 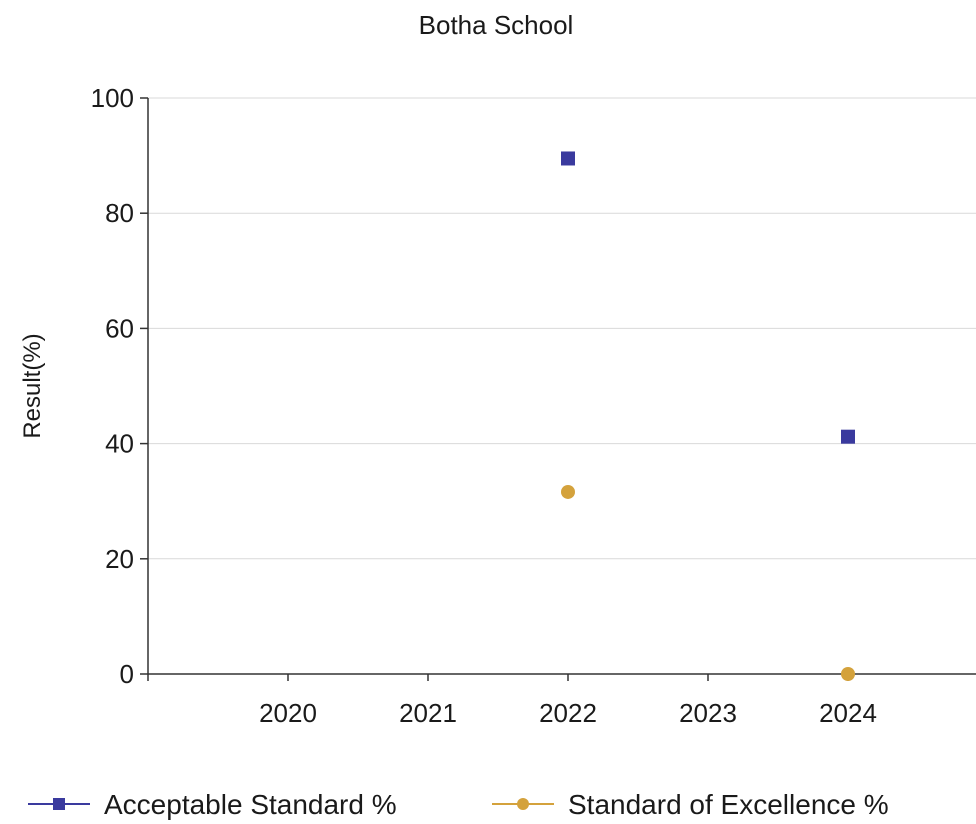 I want to click on y-tick-label: 80, so click(x=119, y=213).